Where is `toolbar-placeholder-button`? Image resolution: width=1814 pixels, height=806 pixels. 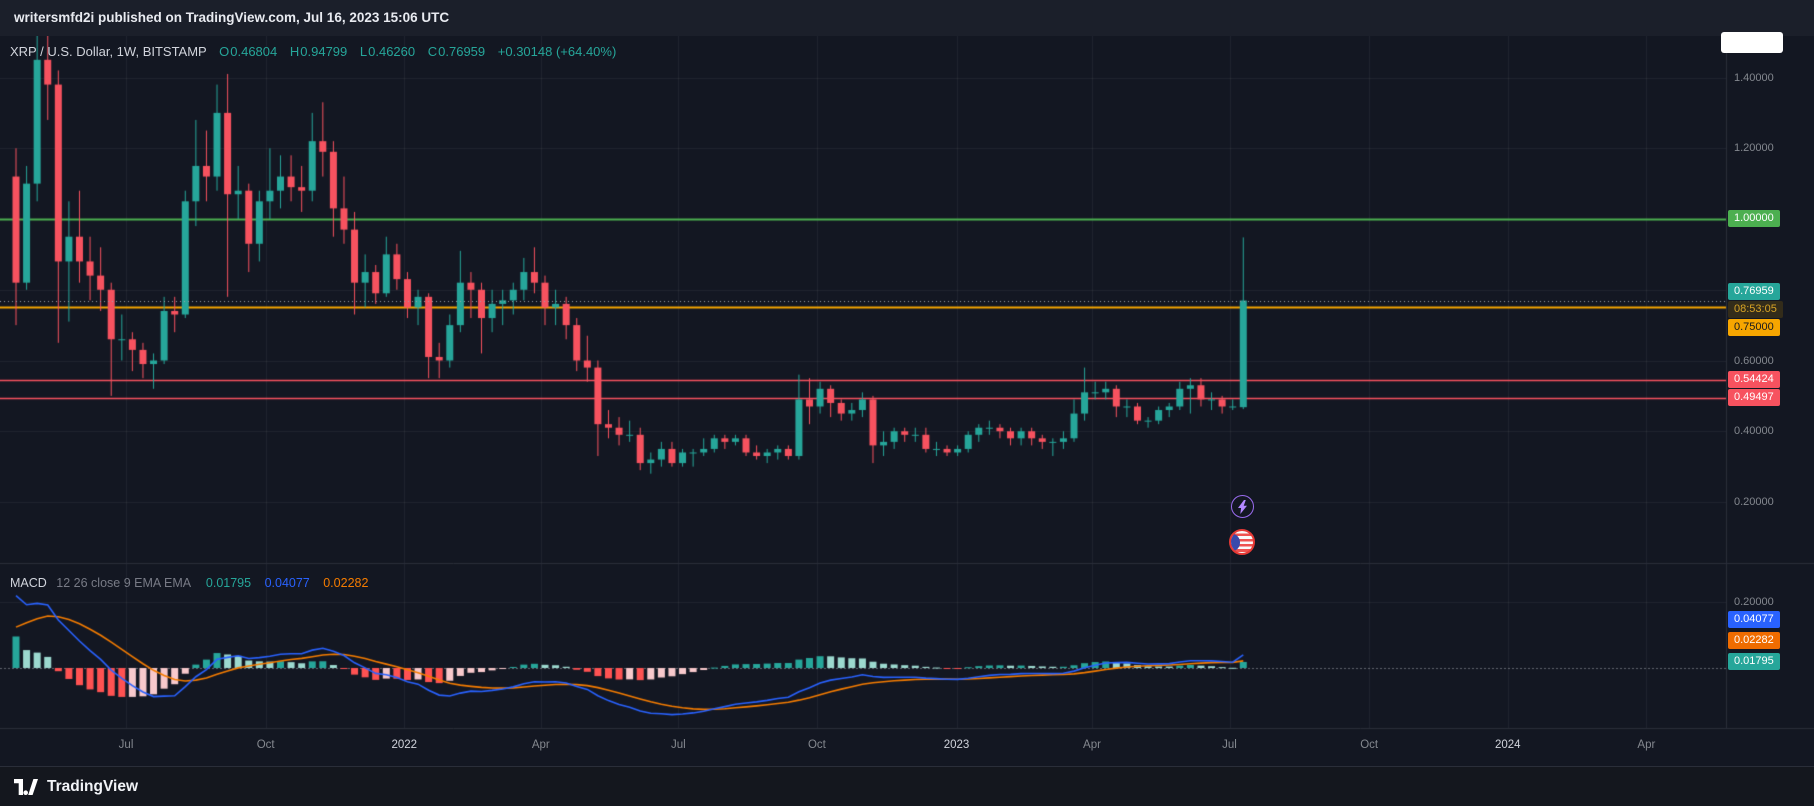
toolbar-placeholder-button is located at coordinates (1752, 42).